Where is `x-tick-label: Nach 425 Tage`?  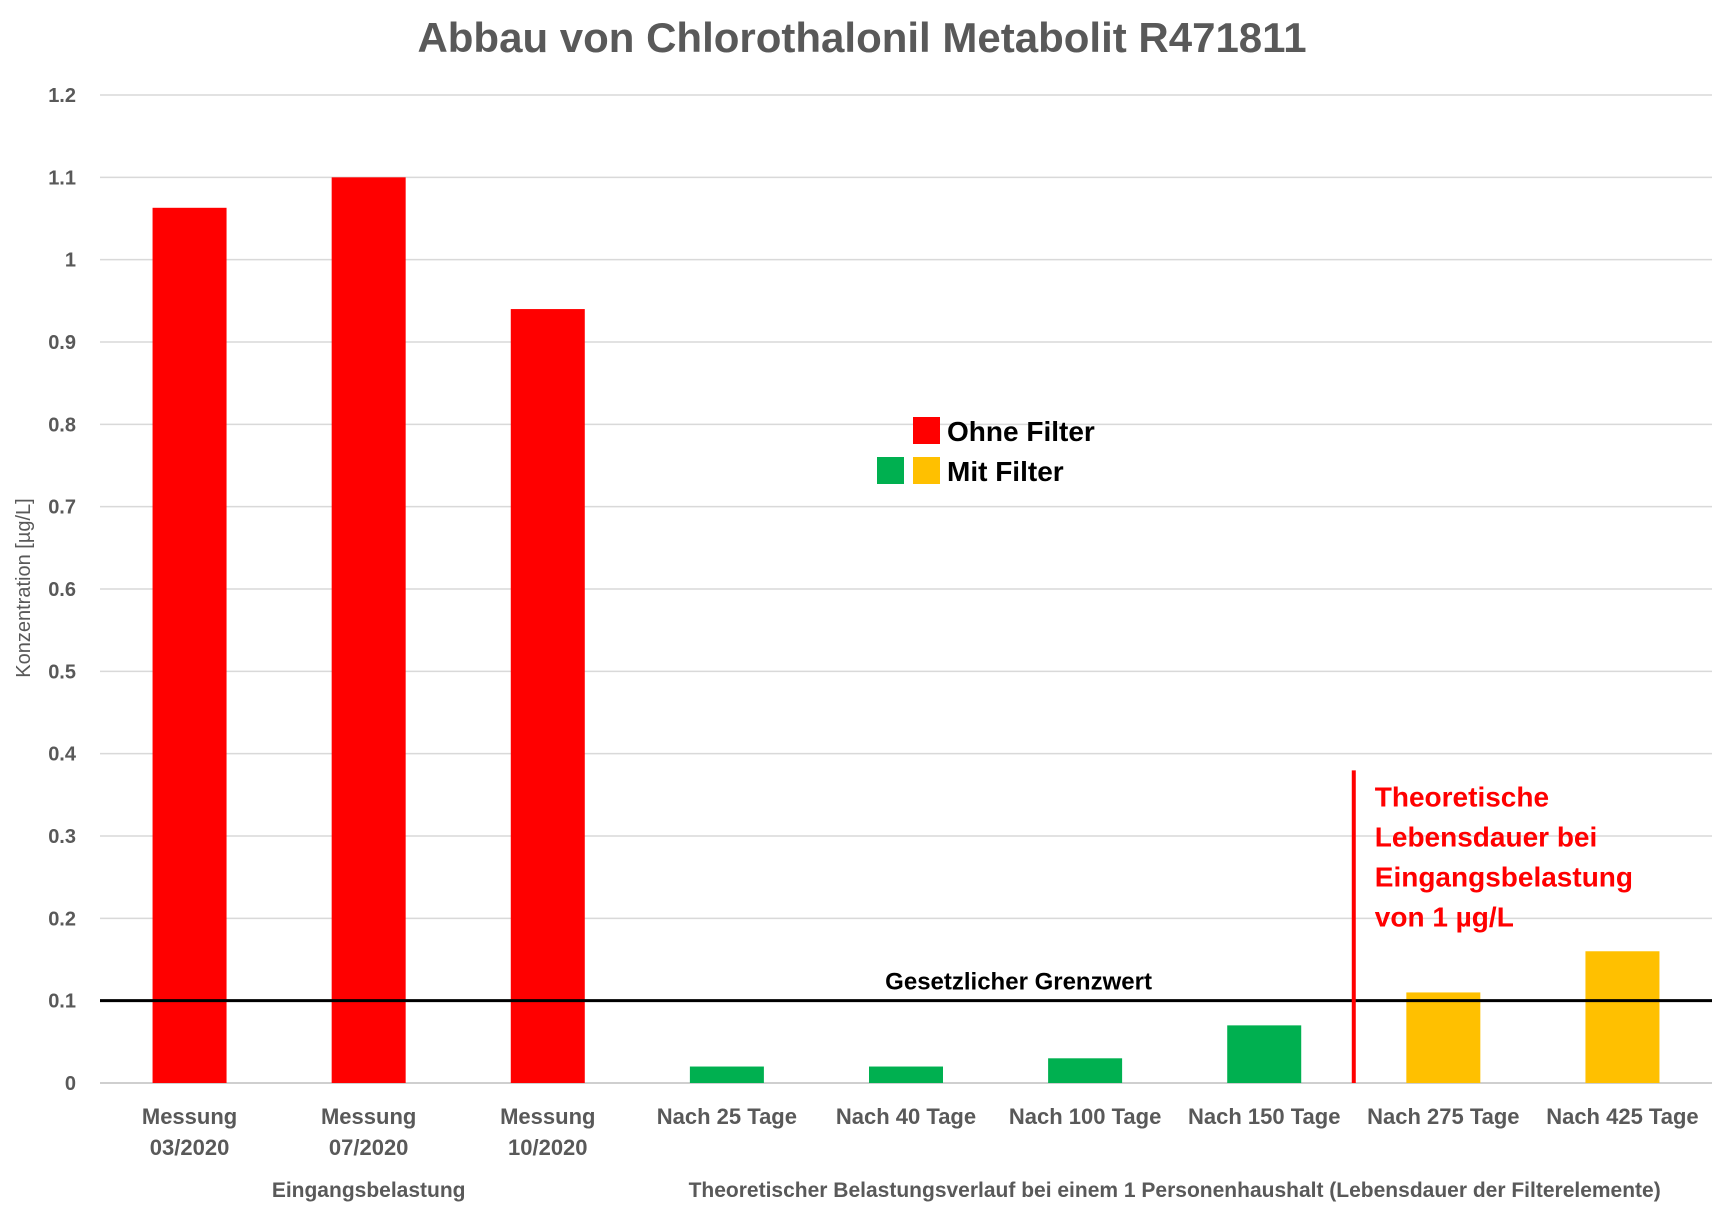
x-tick-label: Nach 425 Tage is located at coordinates (1622, 1116).